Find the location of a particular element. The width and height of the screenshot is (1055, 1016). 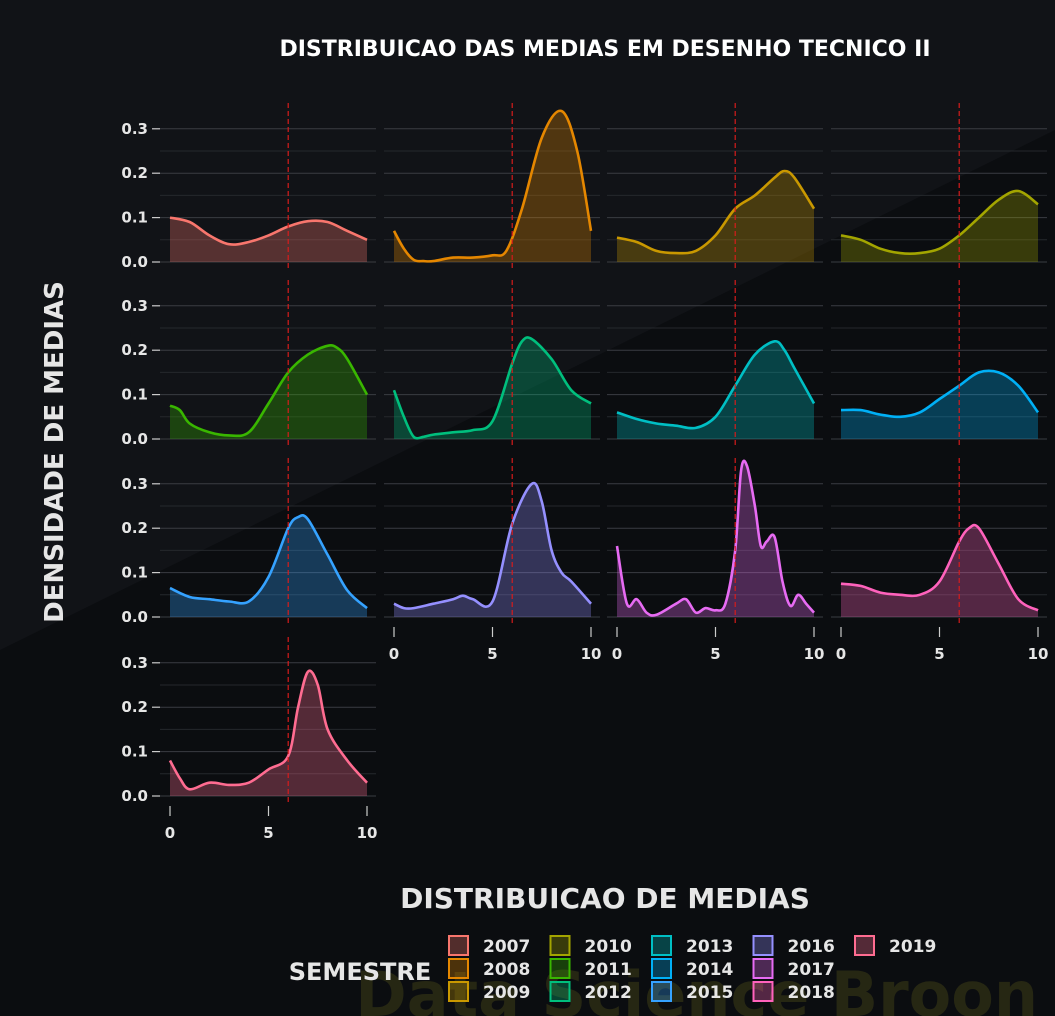

facet-panel-2008 is located at coordinates (492, 185).